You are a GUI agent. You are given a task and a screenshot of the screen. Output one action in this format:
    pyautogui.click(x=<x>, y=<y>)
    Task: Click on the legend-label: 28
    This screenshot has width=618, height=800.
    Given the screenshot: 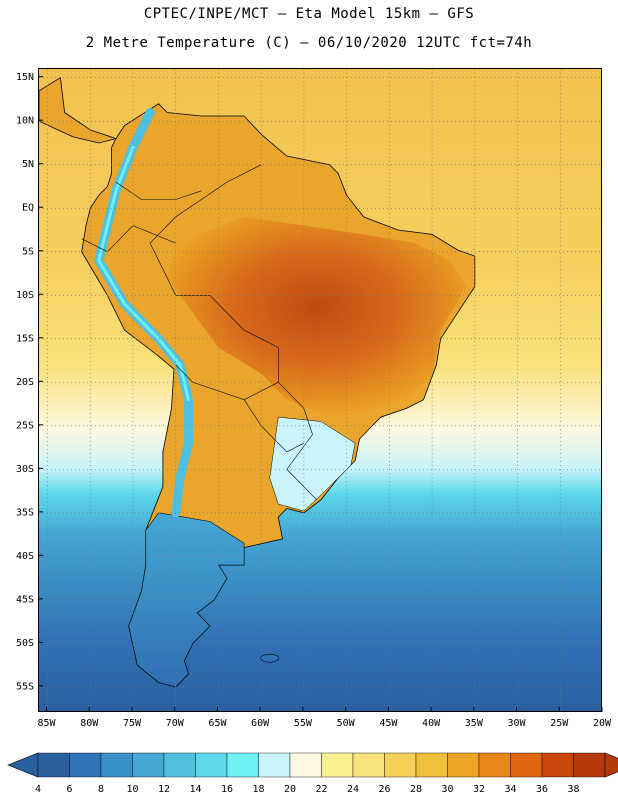 What is the action you would take?
    pyautogui.click(x=416, y=789)
    